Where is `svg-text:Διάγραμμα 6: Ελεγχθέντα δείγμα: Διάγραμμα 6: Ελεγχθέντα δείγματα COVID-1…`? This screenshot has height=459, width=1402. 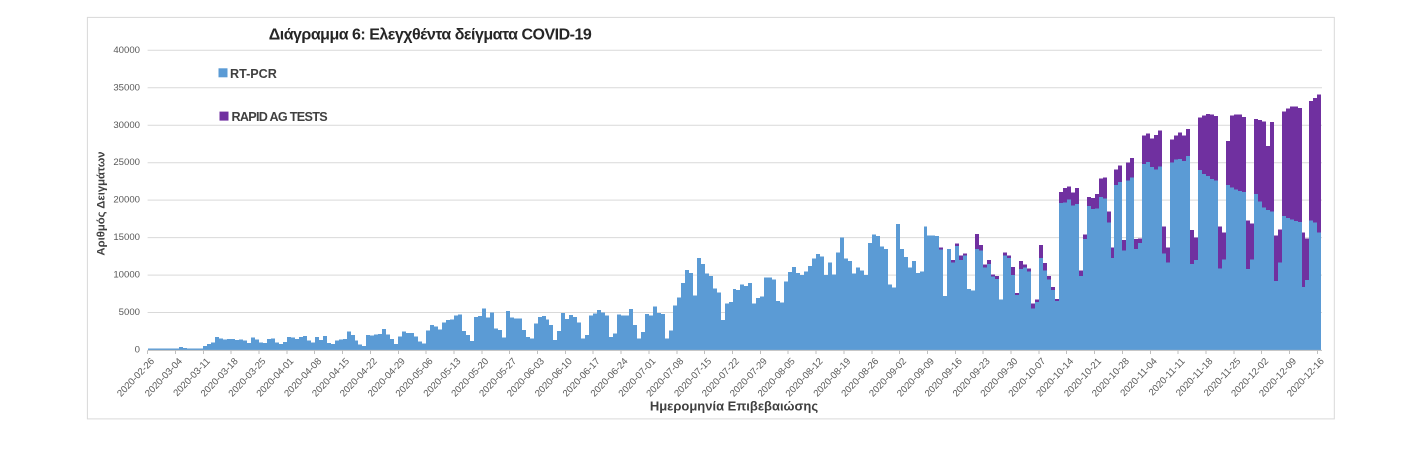 svg-text:Διάγραμμα 6: Ελεγχθέντα δείγμα: Διάγραμμα 6: Ελεγχθέντα δείγματα COVID-1… is located at coordinates (430, 35).